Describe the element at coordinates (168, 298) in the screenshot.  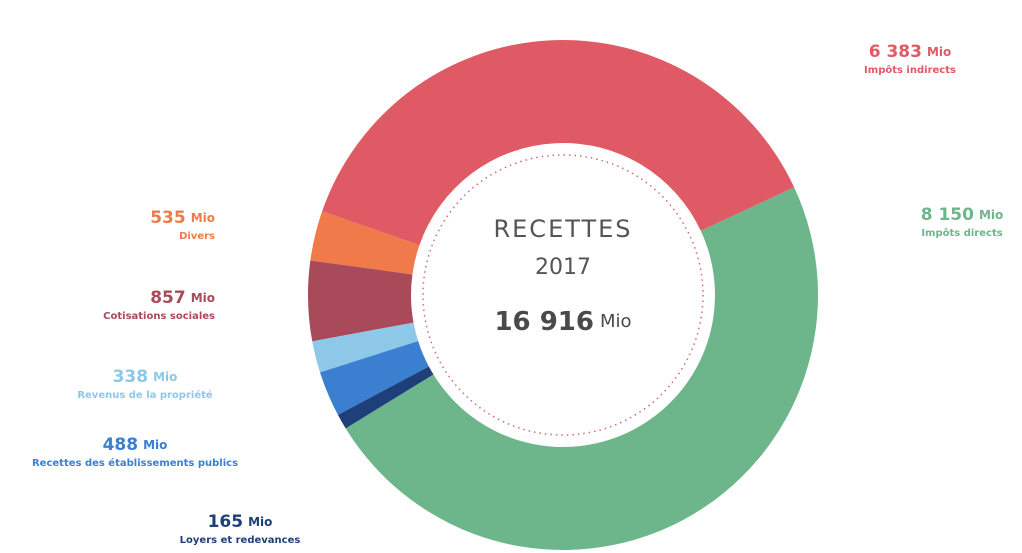
I see `label-value: 857` at that location.